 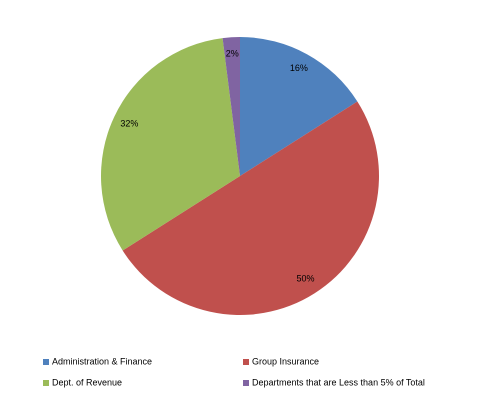 What do you see at coordinates (306, 279) in the screenshot?
I see `data-label: 50%` at bounding box center [306, 279].